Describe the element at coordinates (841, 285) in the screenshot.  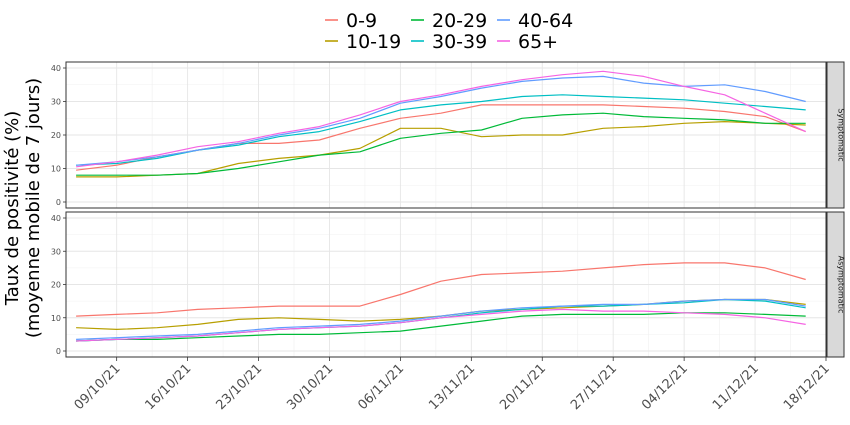
I see `facet-strip-label: Asymptomatic` at that location.